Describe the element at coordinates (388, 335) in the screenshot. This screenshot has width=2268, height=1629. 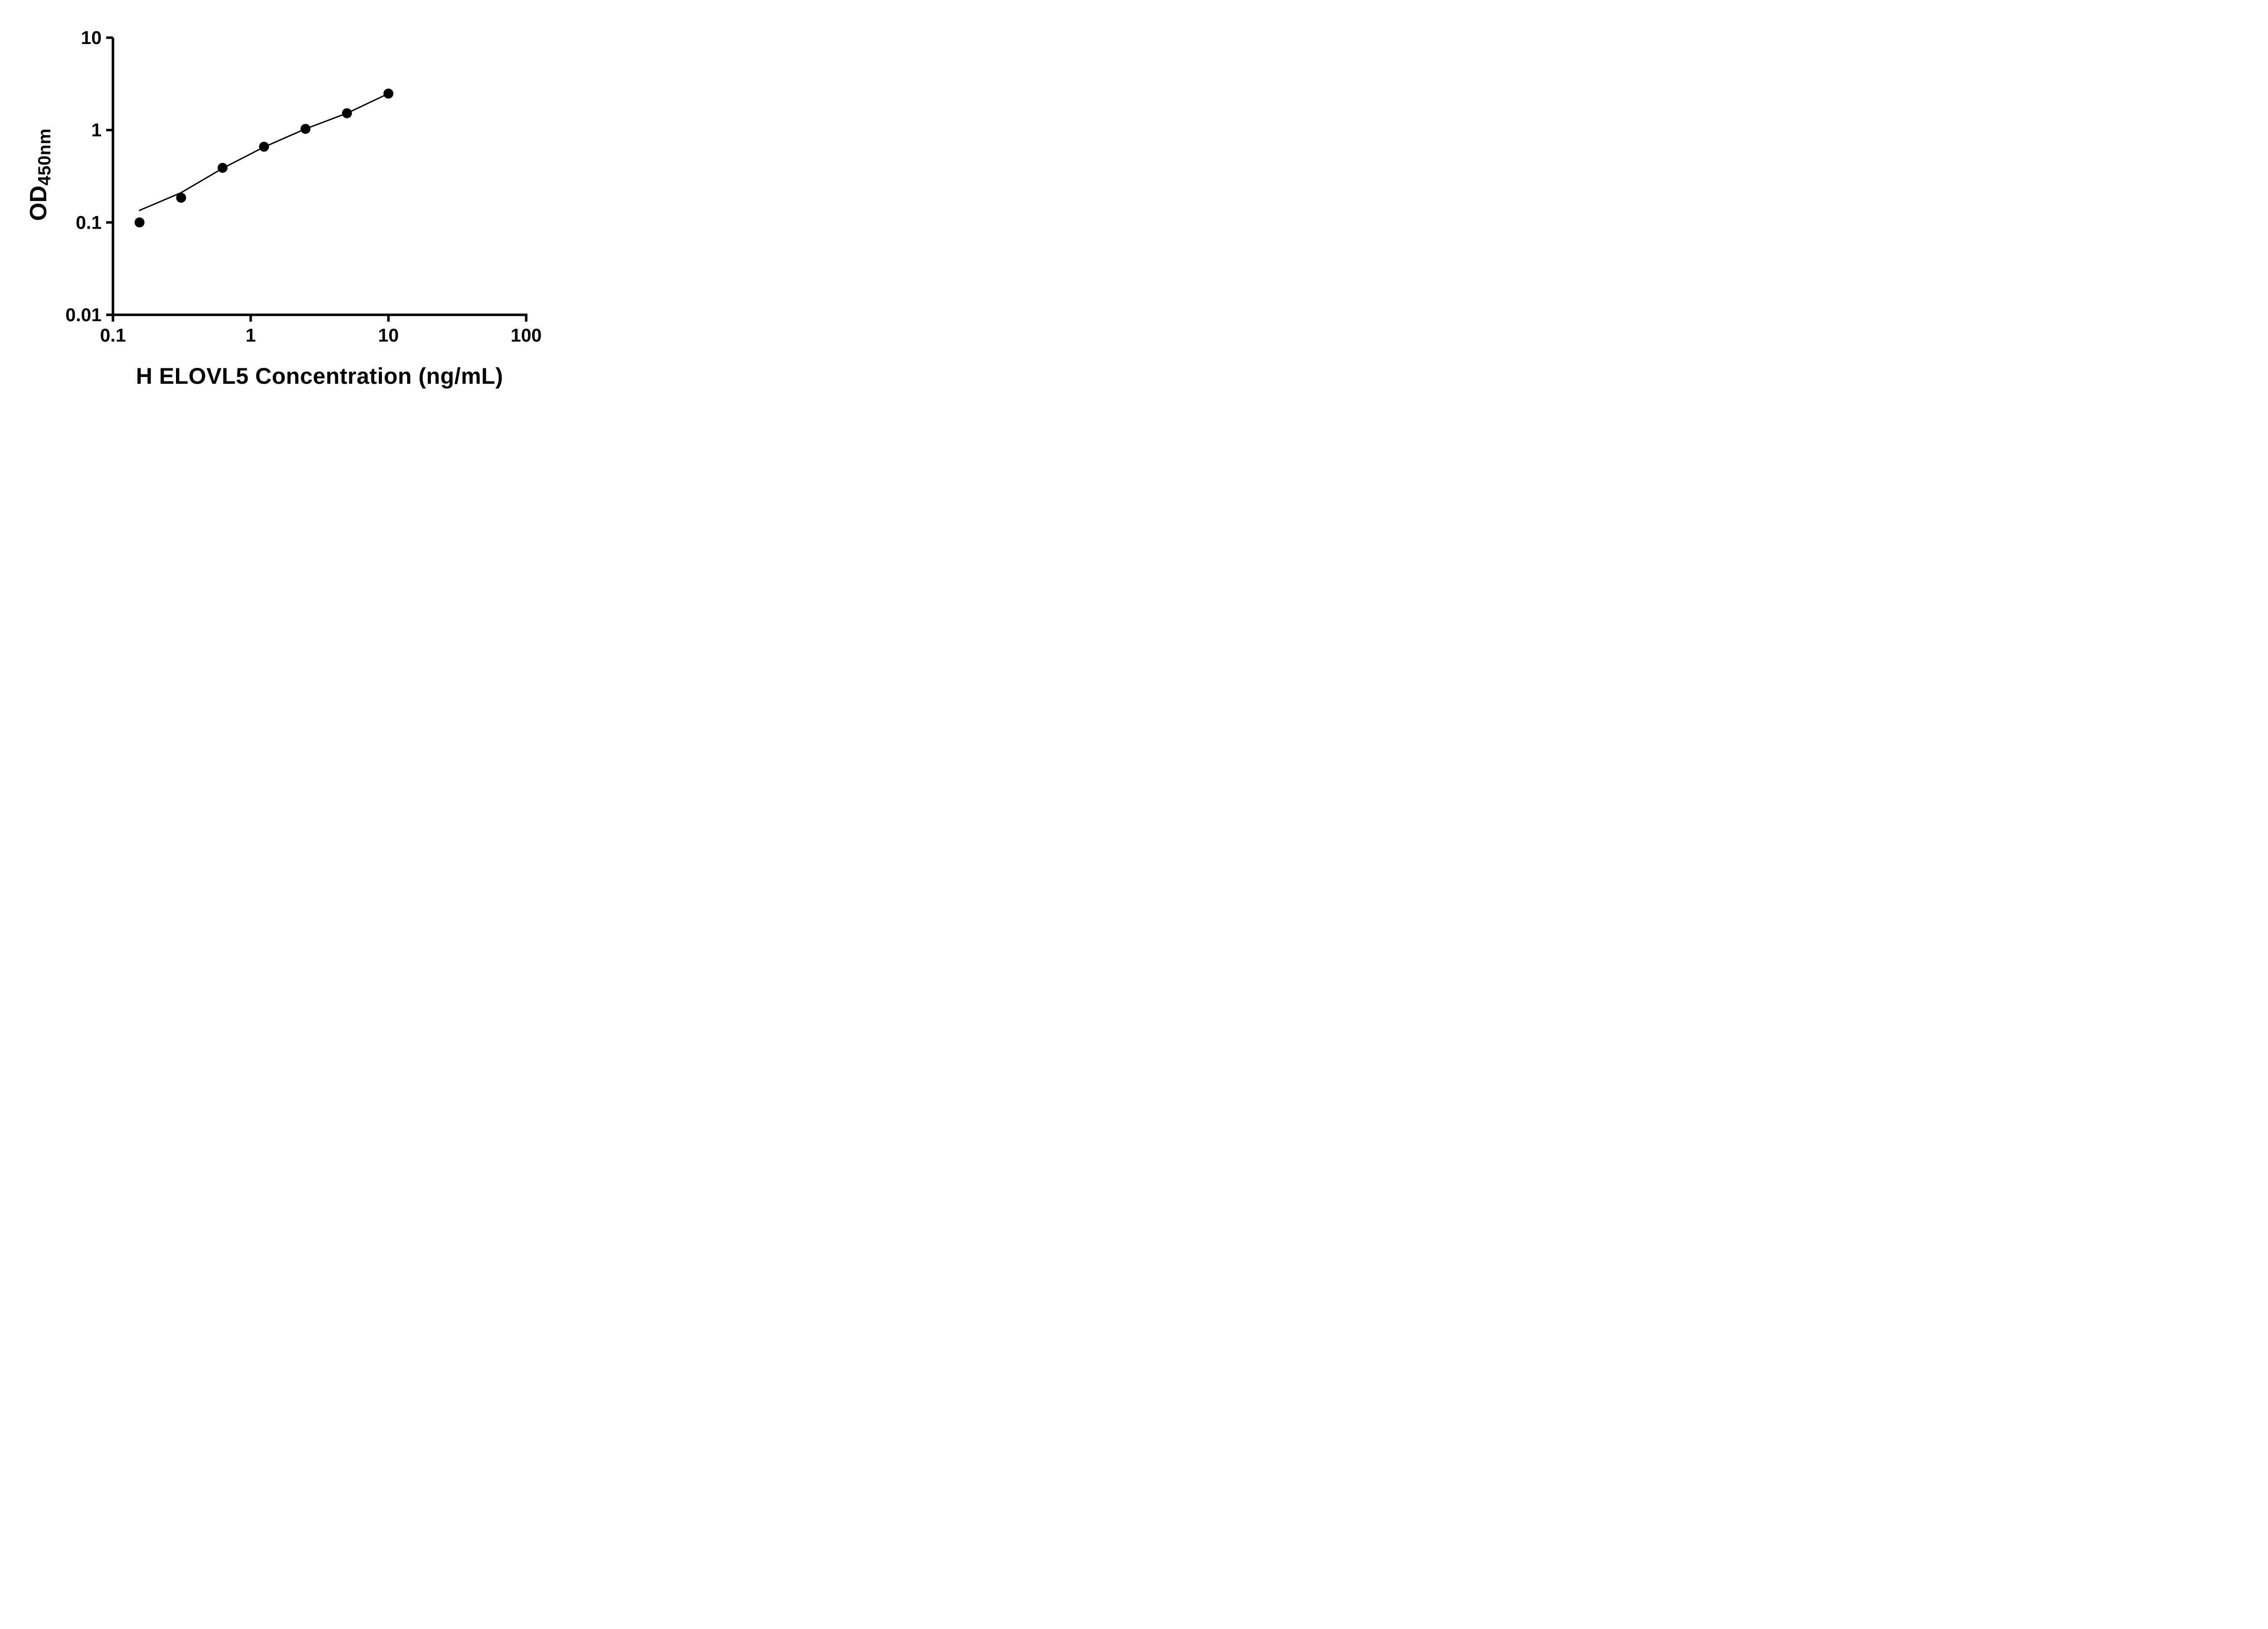
I see `x-tick-label: 10` at that location.